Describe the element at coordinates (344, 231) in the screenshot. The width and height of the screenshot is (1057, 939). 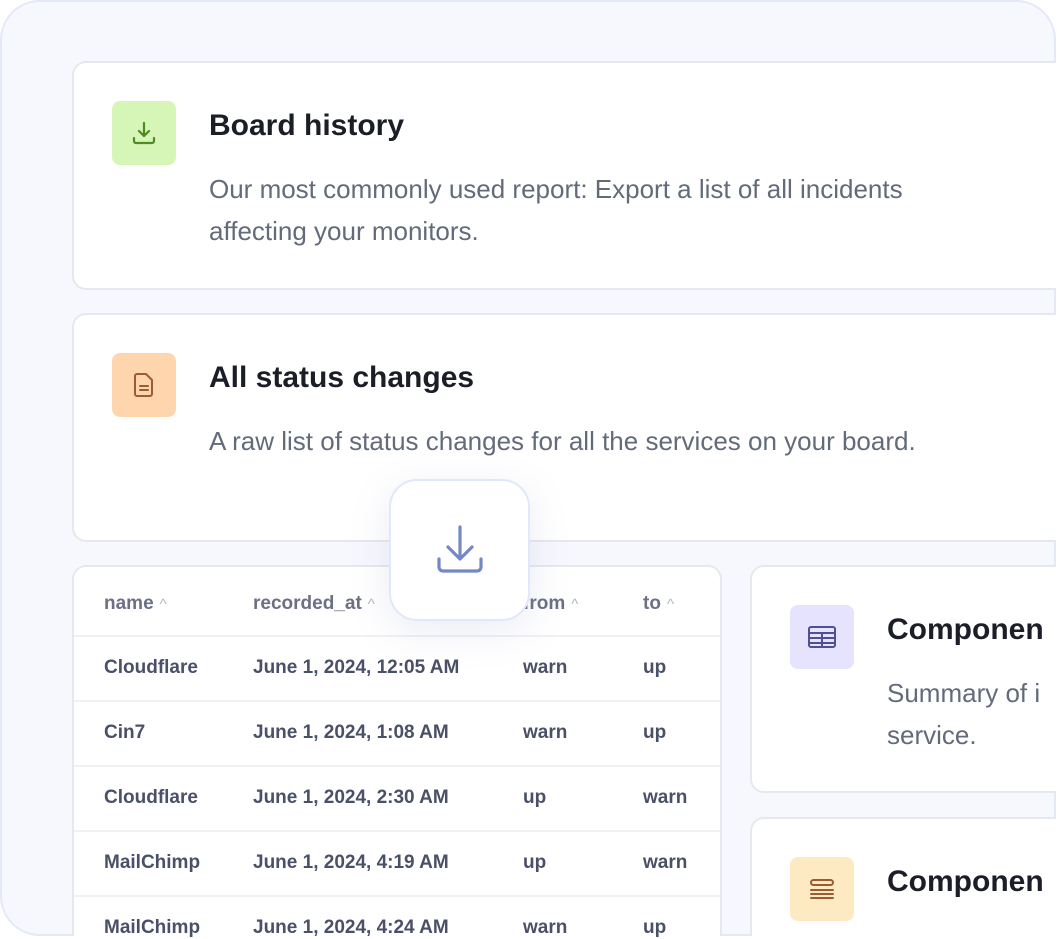
I see `desc-line: affecting your monitors.` at that location.